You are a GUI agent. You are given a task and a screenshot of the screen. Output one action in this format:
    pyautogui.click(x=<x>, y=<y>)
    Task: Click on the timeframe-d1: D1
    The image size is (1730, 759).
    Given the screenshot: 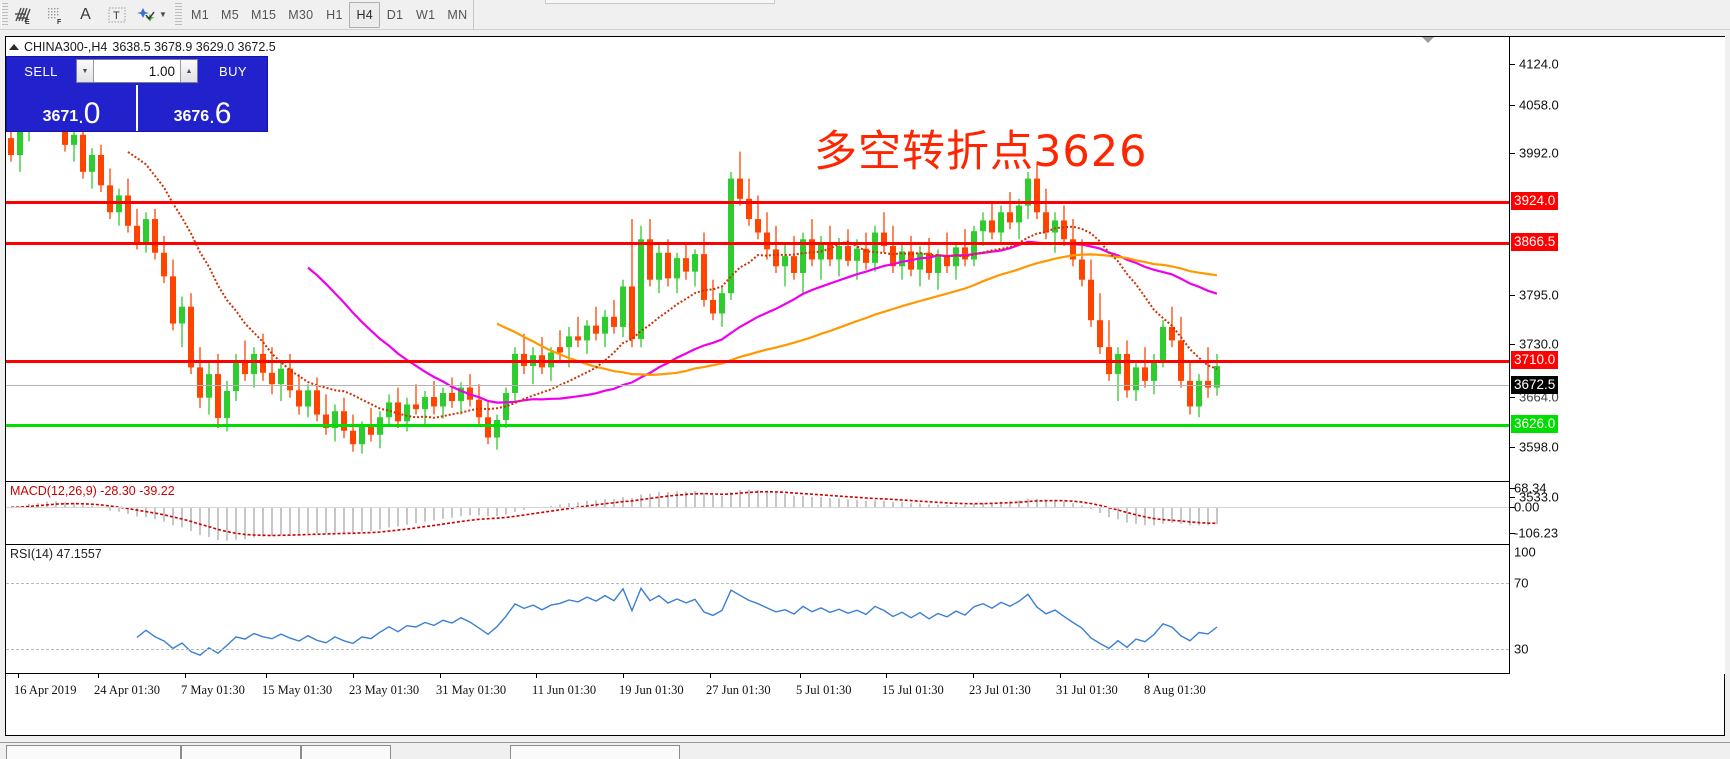 What is the action you would take?
    pyautogui.click(x=395, y=14)
    